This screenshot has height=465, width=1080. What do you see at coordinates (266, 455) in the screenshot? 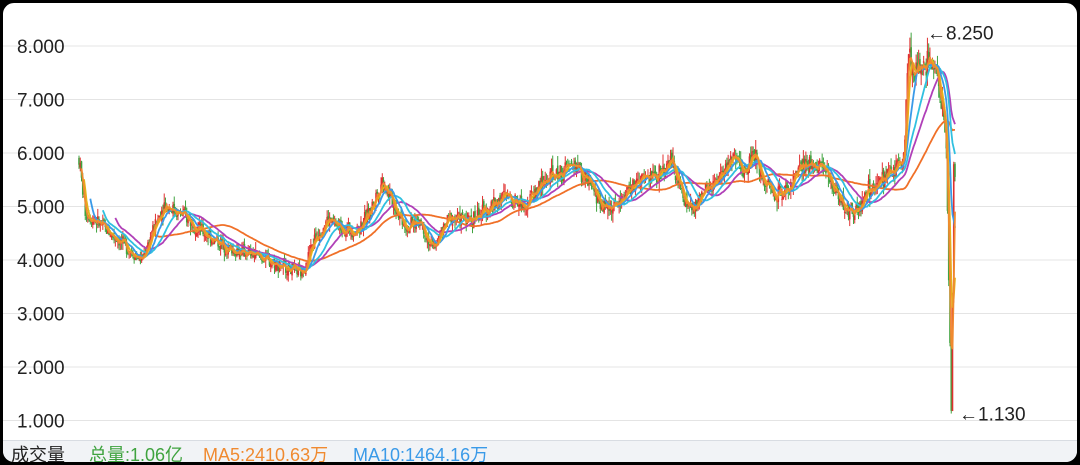
I see `volume-ma5: MA5:2410.63万` at bounding box center [266, 455].